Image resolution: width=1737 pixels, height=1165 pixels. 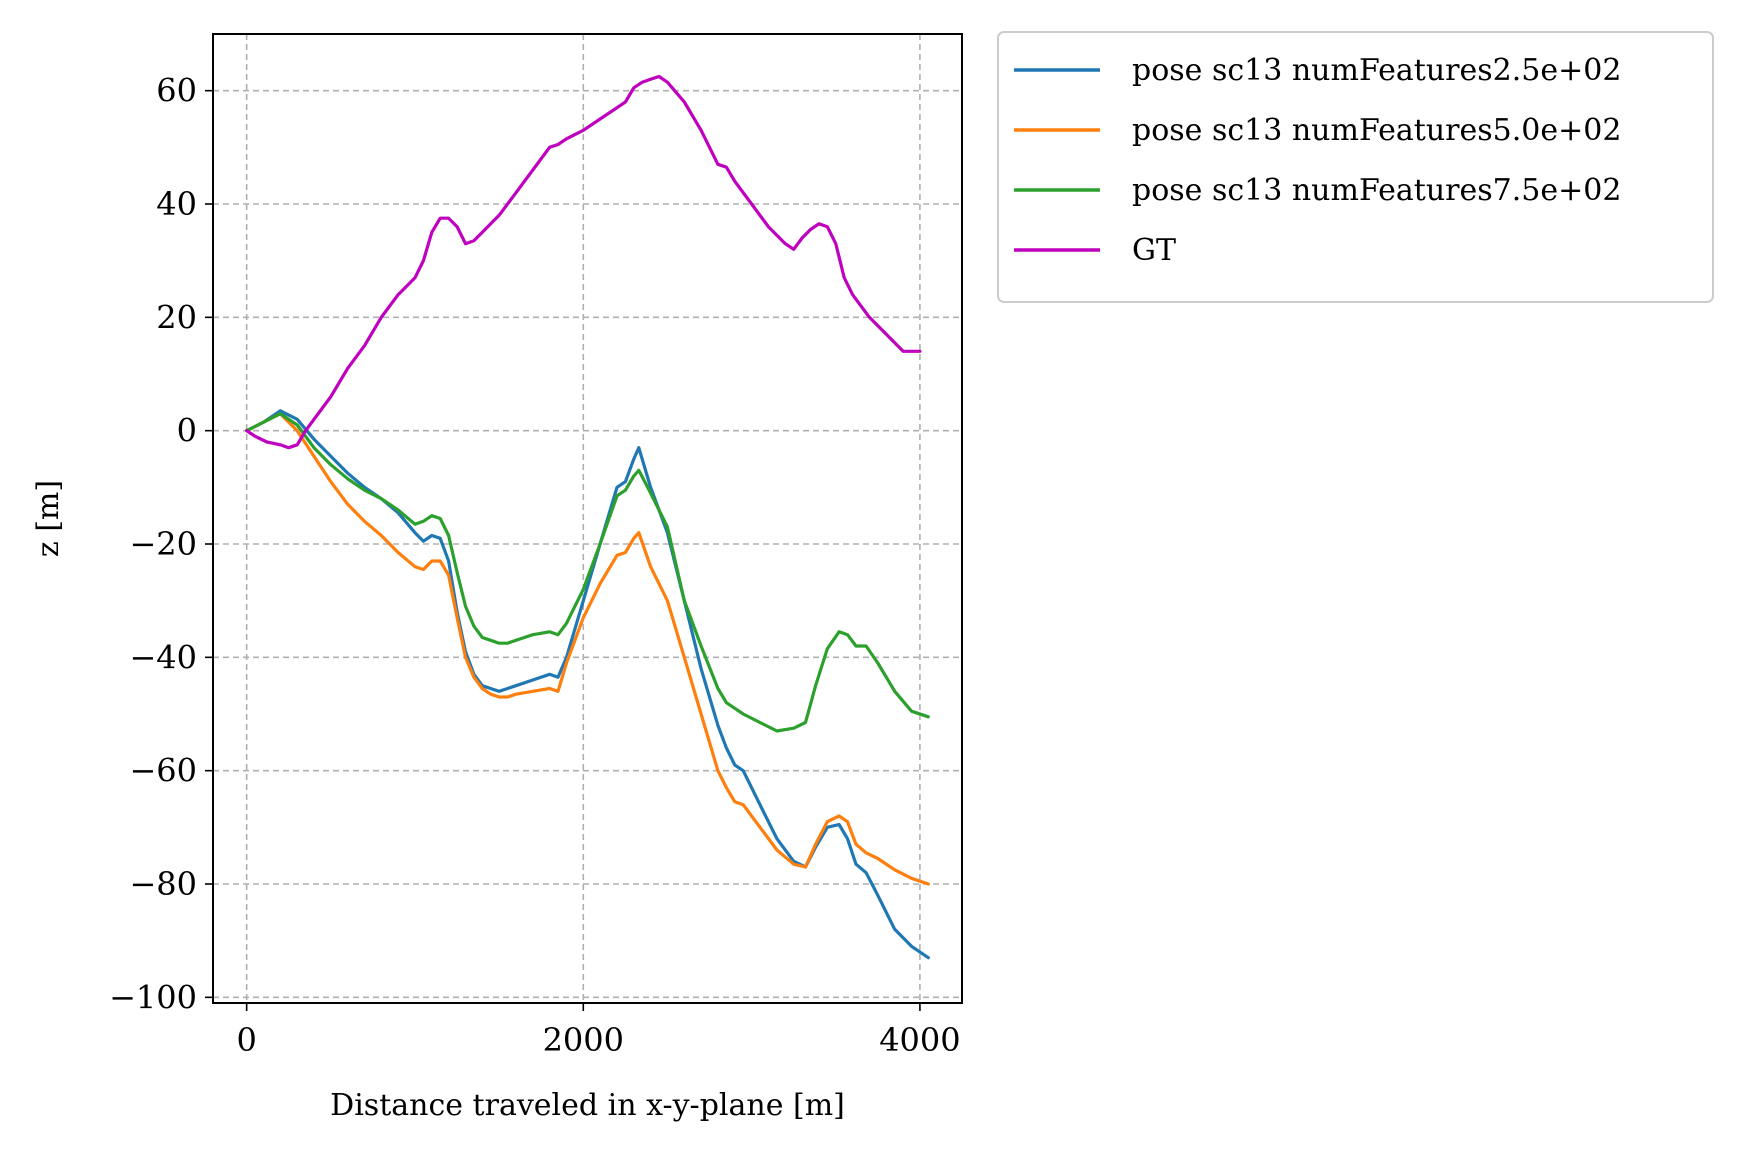 What do you see at coordinates (587, 1105) in the screenshot?
I see `x-axis-label: Distance traveled in x-y-plane [m]` at bounding box center [587, 1105].